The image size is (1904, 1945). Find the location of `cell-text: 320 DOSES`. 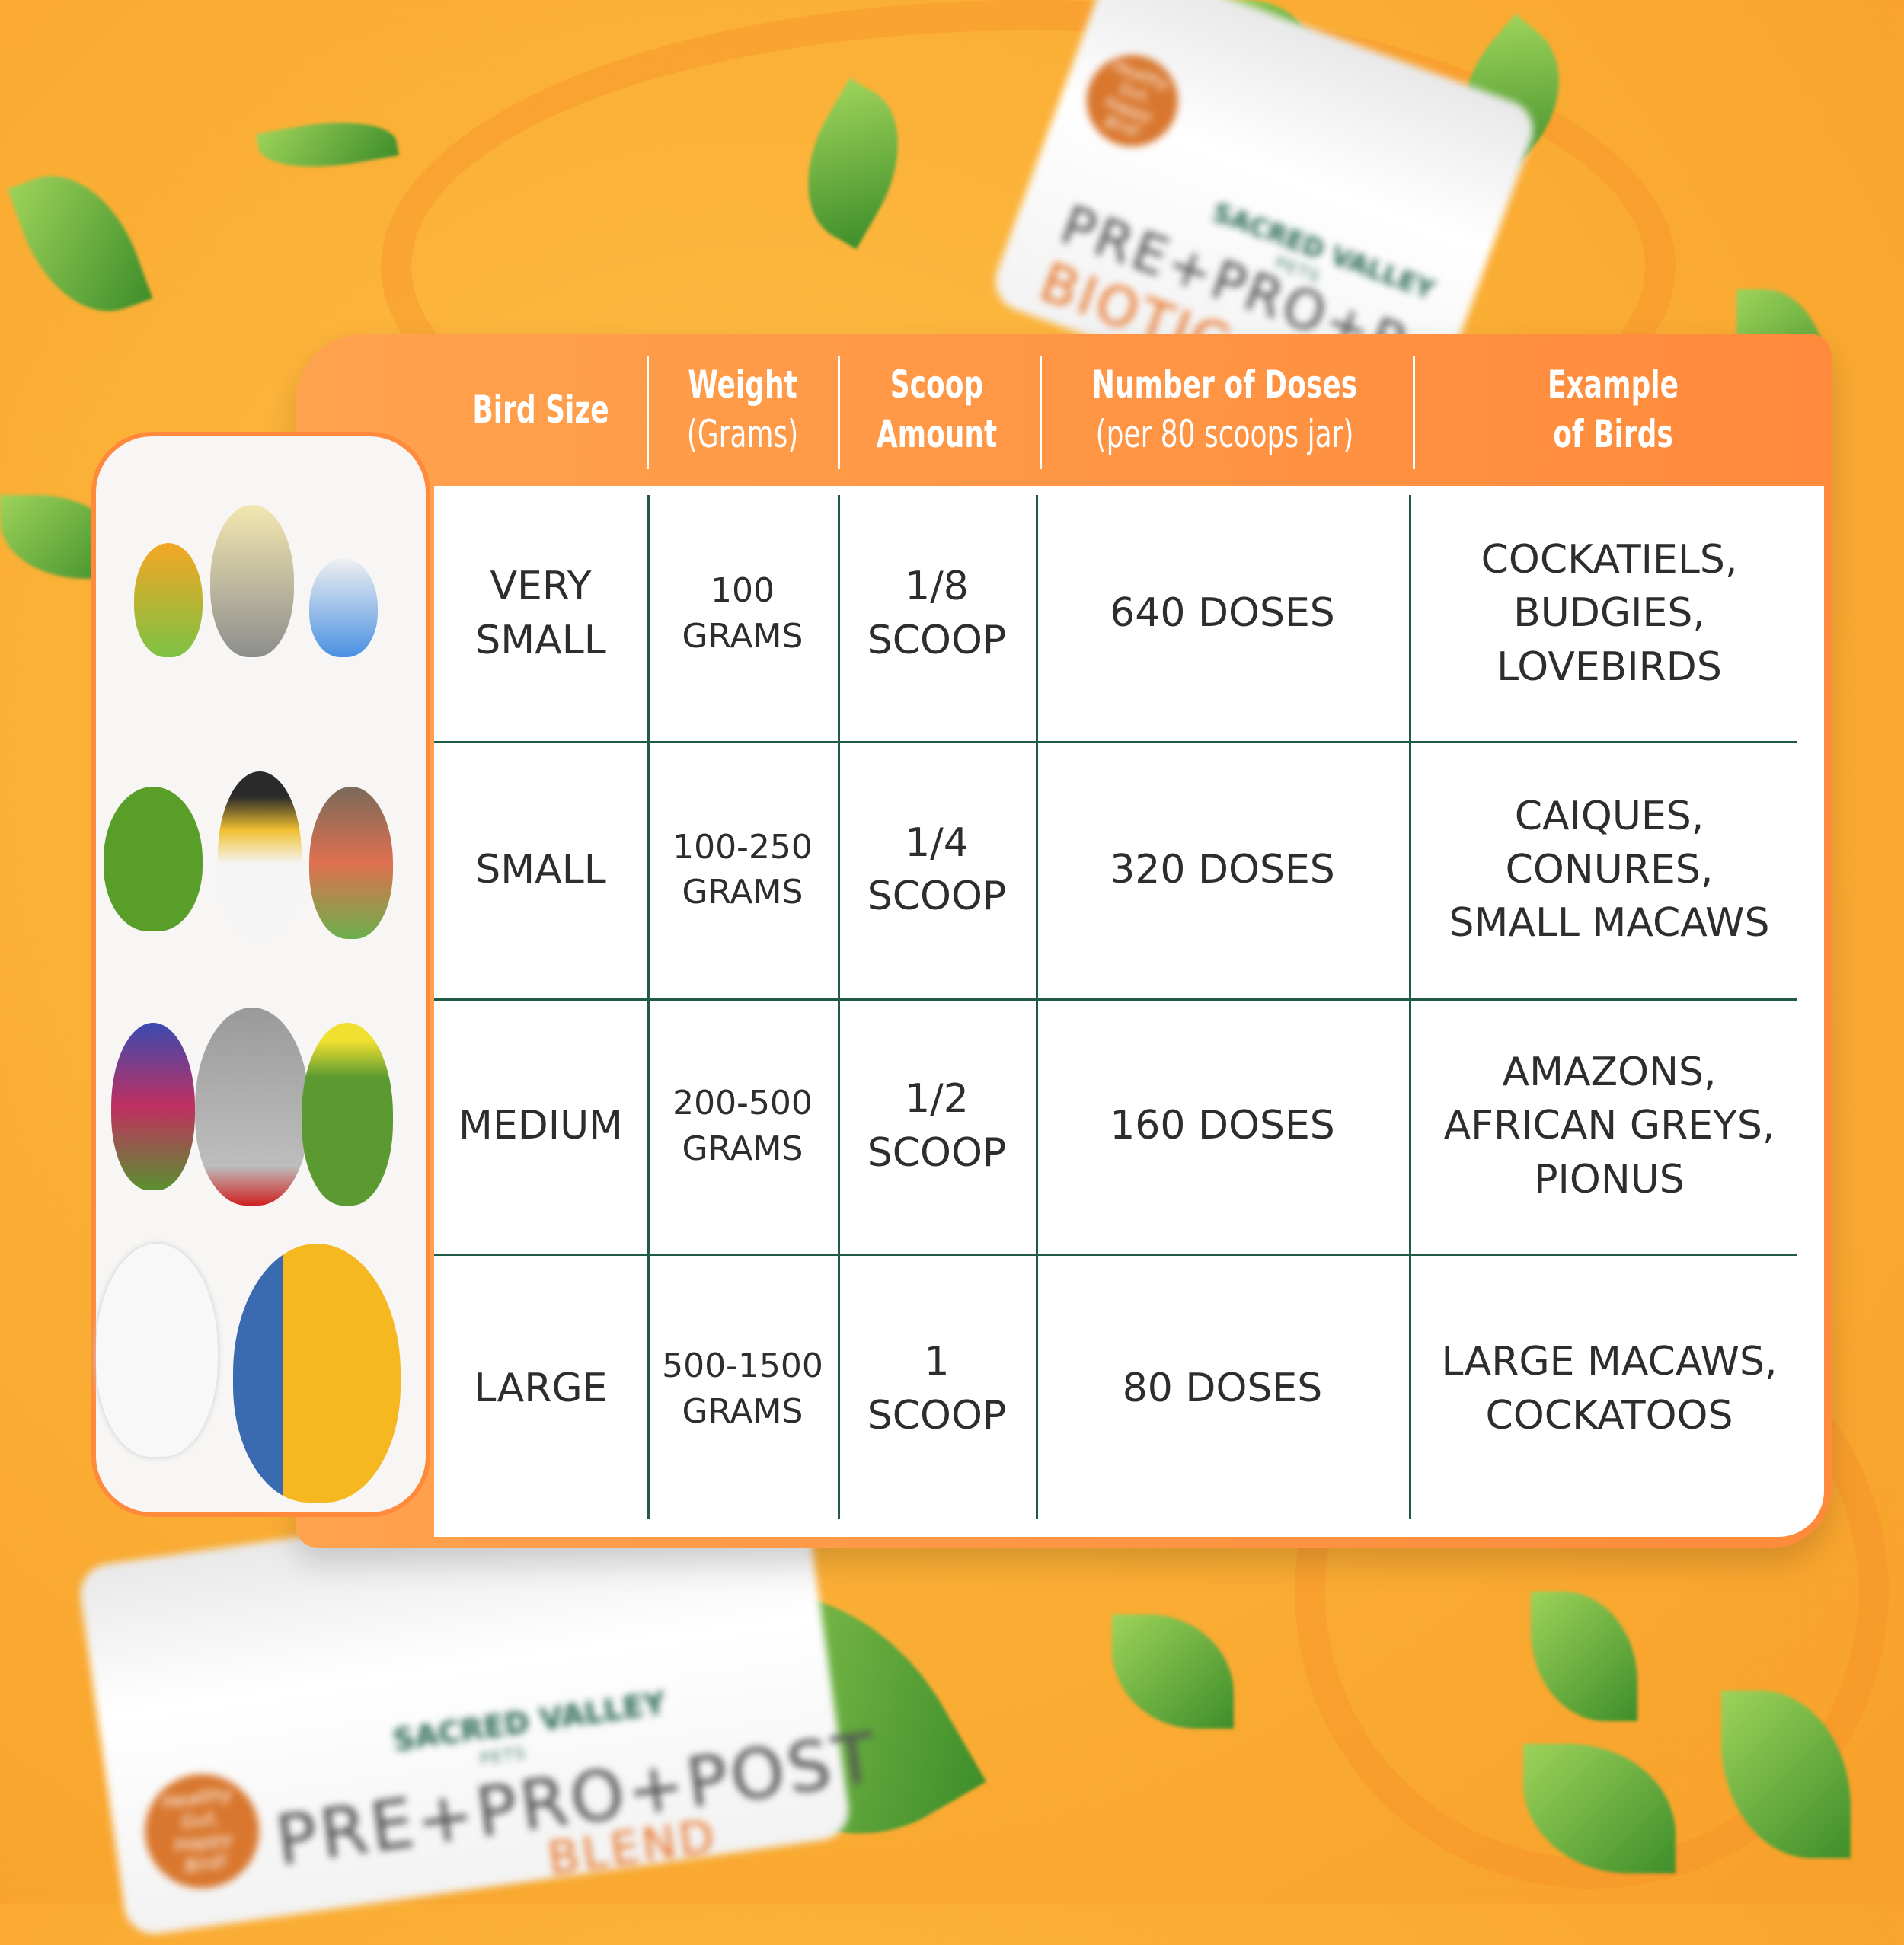

cell-text: 320 DOSES is located at coordinates (1223, 870).